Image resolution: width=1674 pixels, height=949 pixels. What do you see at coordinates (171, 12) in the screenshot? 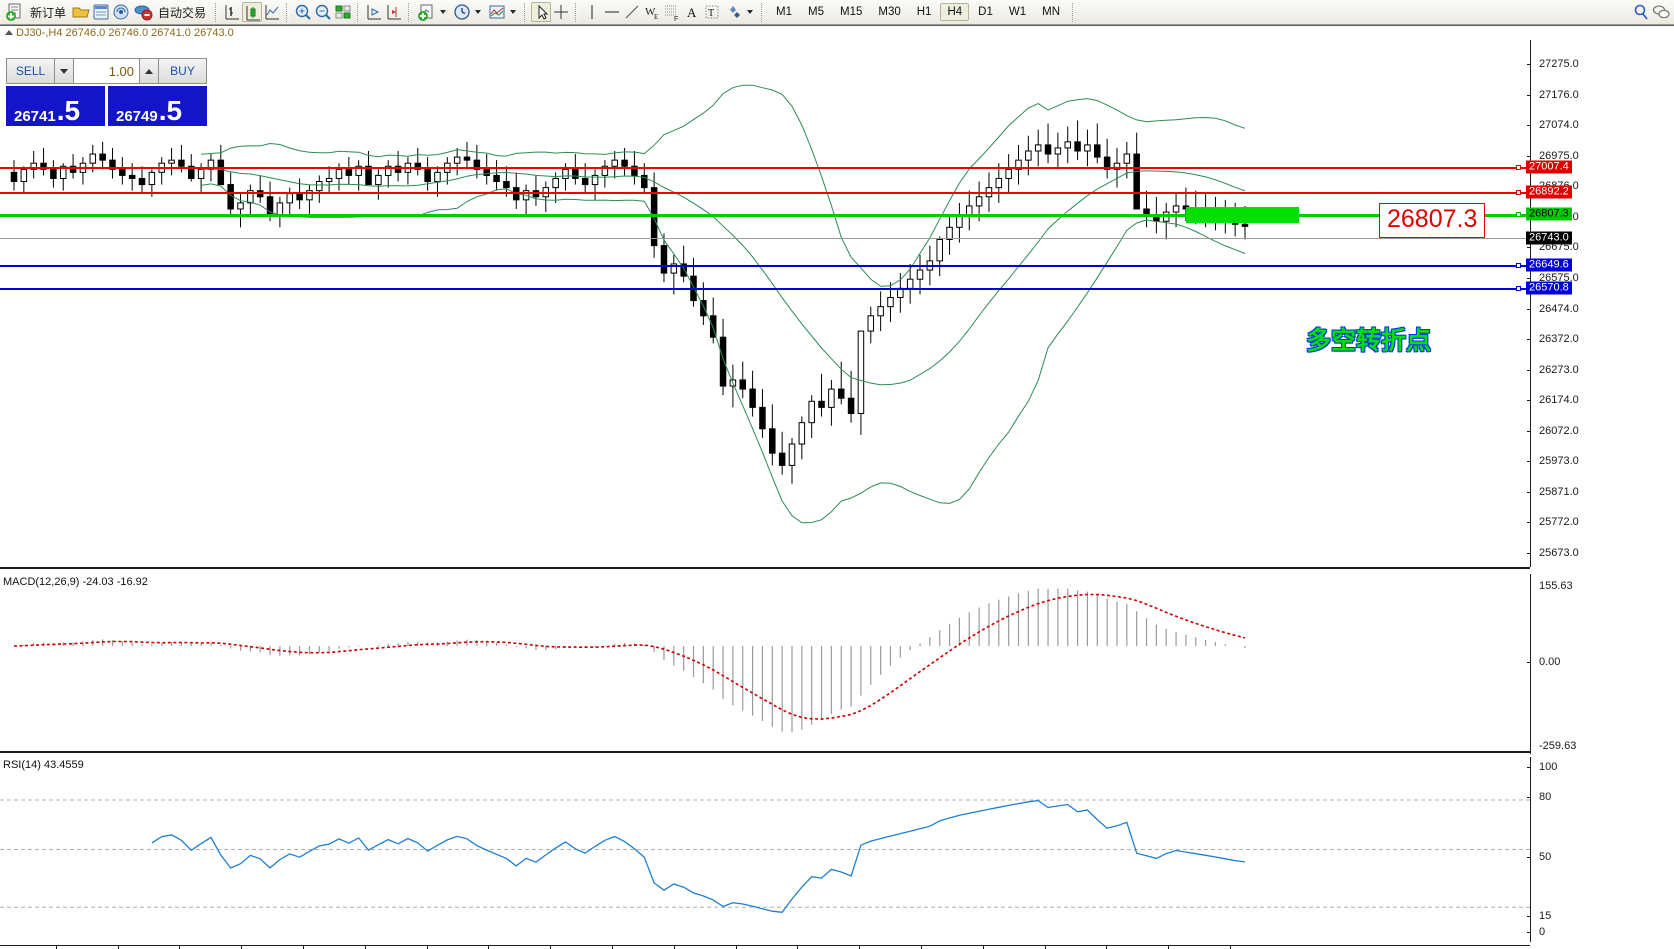
I see `auto-trading-button: 自动交易` at bounding box center [171, 12].